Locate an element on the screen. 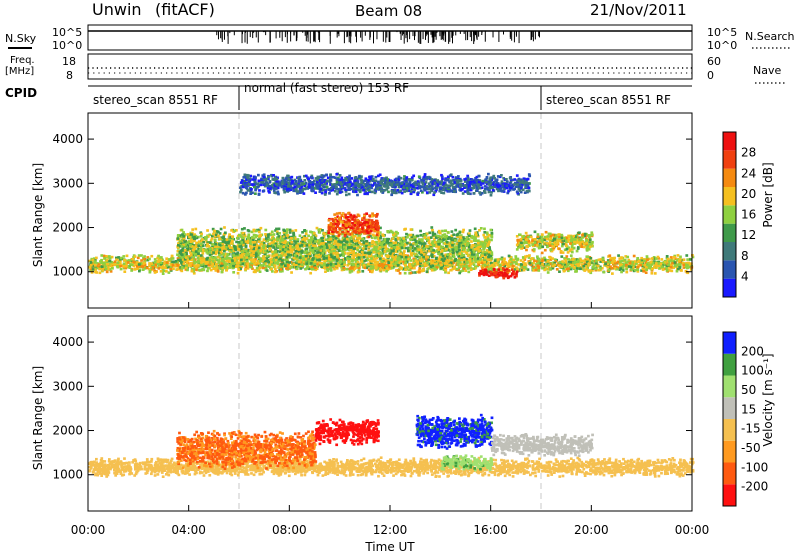  colorbar-tick: -100 is located at coordinates (754, 467).